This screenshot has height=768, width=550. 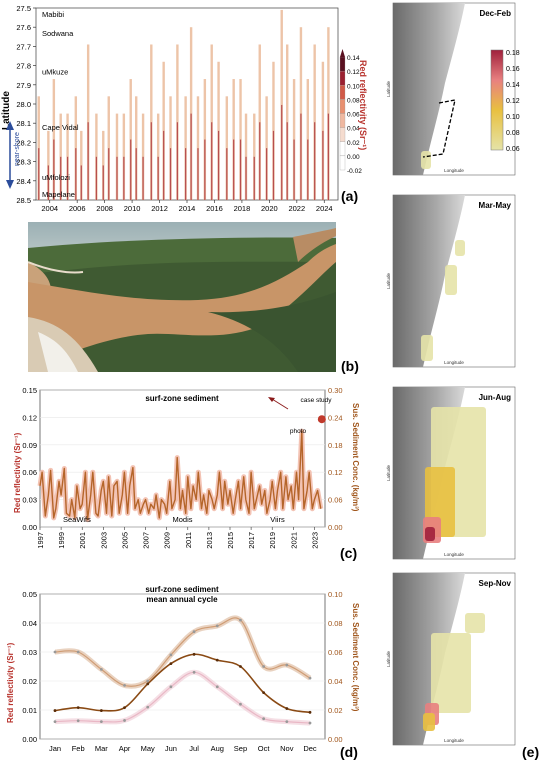 What do you see at coordinates (324, 208) in the screenshot?
I see `x-tick-label: 2024` at bounding box center [324, 208].